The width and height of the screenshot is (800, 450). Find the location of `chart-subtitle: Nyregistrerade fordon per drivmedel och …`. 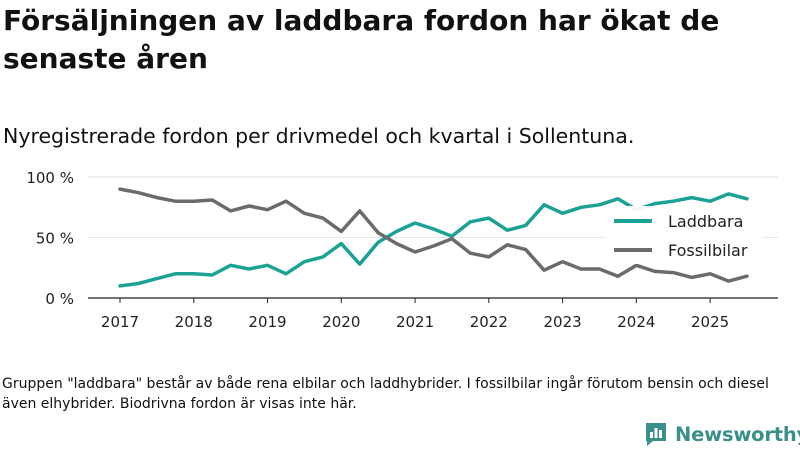

chart-subtitle: Nyregistrerade fordon per drivmedel och … is located at coordinates (319, 136).